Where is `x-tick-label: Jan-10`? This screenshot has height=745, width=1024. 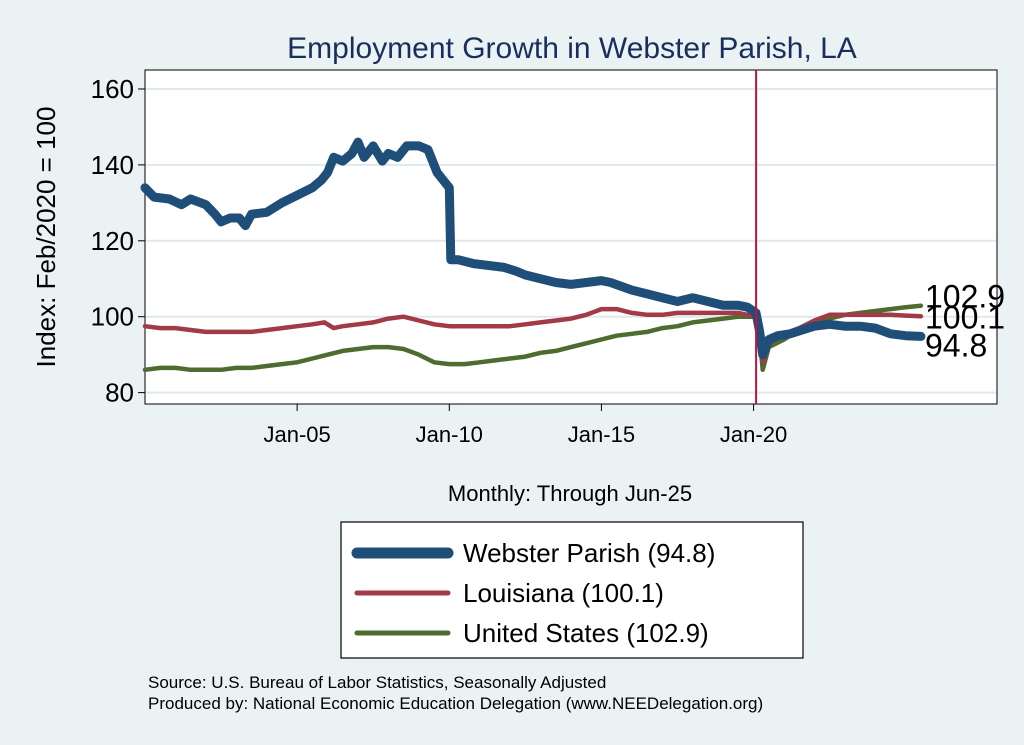
x-tick-label: Jan-10 is located at coordinates (449, 434).